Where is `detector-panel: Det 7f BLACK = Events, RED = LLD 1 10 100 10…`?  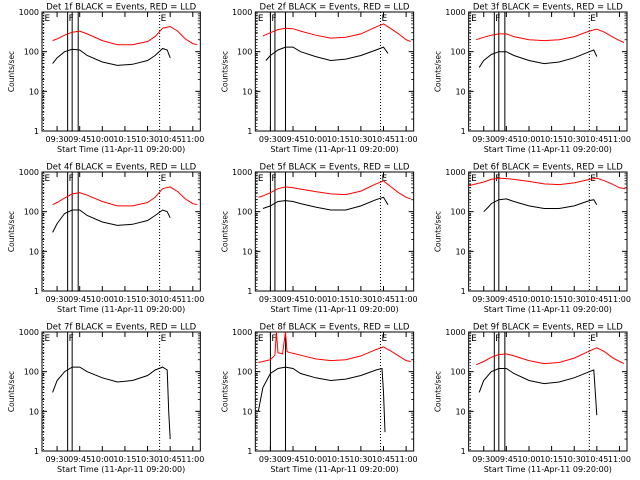 detector-panel: Det 7f BLACK = Events, RED = LLD 1 10 100 10… is located at coordinates (105, 399).